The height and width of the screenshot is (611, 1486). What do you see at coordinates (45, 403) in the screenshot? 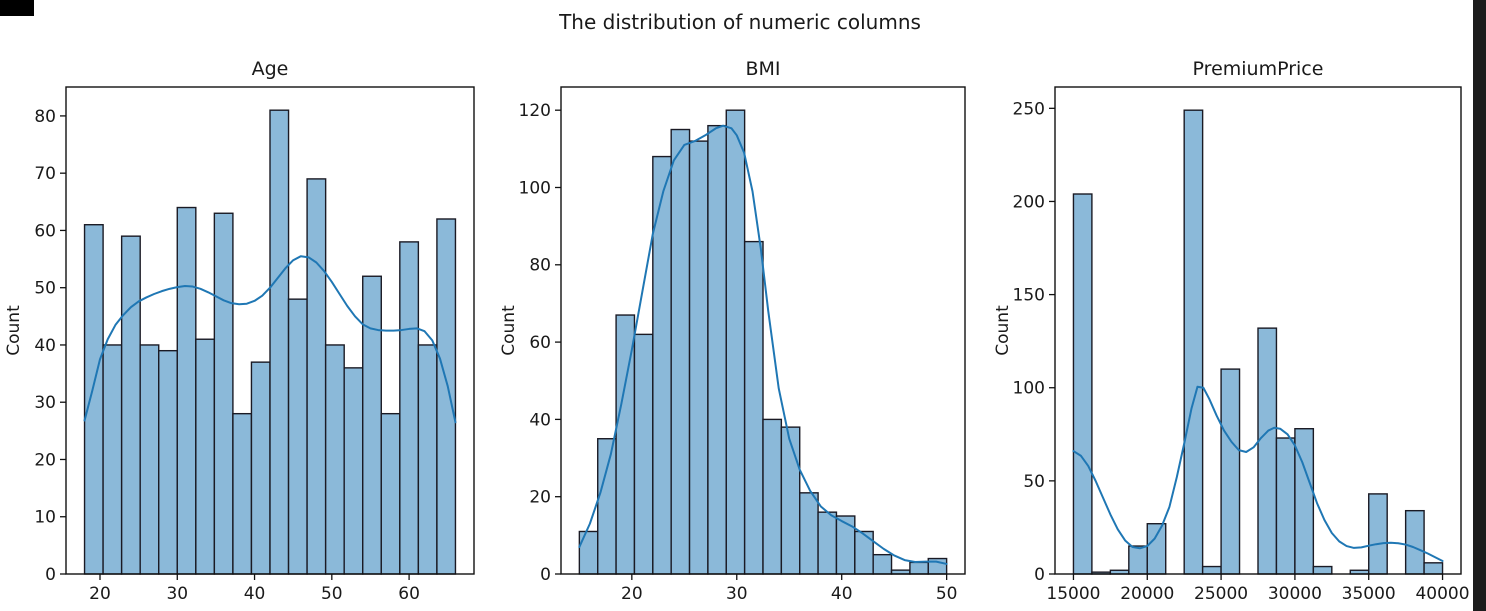
I see `y-tick-label: 30` at bounding box center [45, 403].